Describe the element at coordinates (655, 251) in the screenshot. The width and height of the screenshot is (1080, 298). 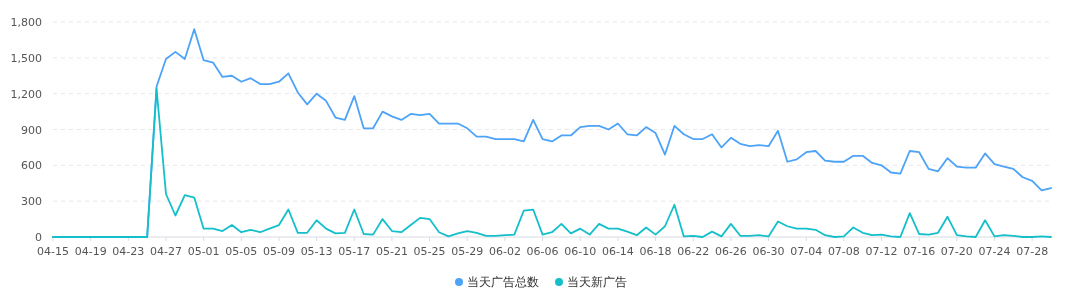
I see `x-tick-label: 06-18` at that location.